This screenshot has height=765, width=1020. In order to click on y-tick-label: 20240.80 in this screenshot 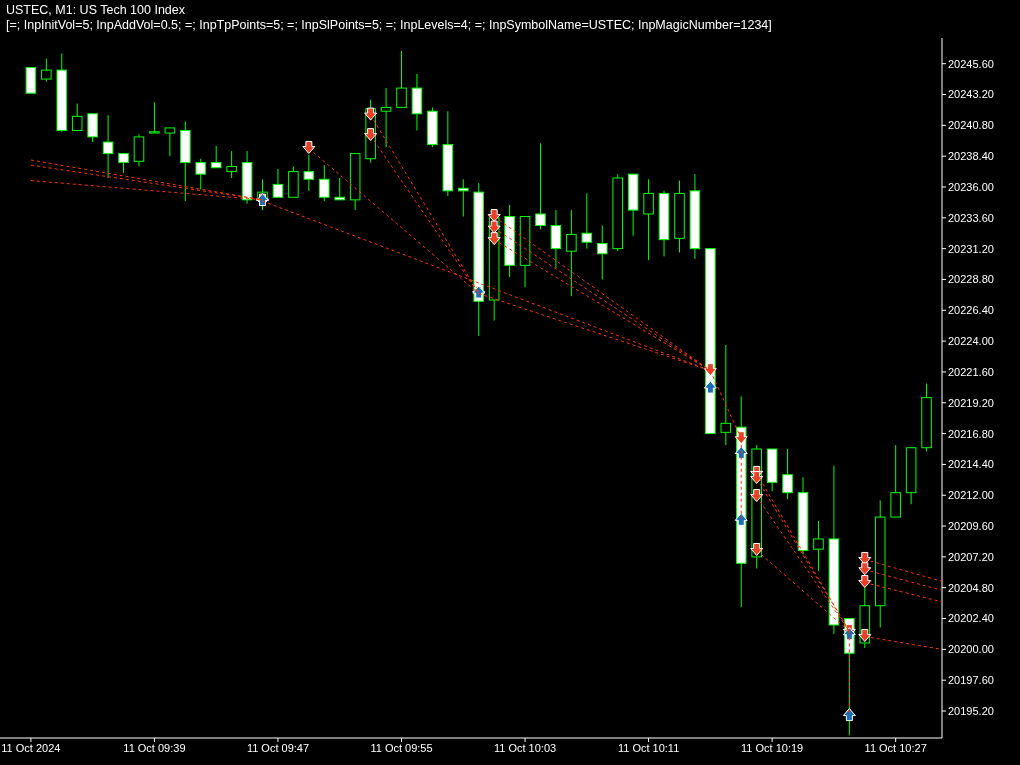, I will do `click(971, 125)`.